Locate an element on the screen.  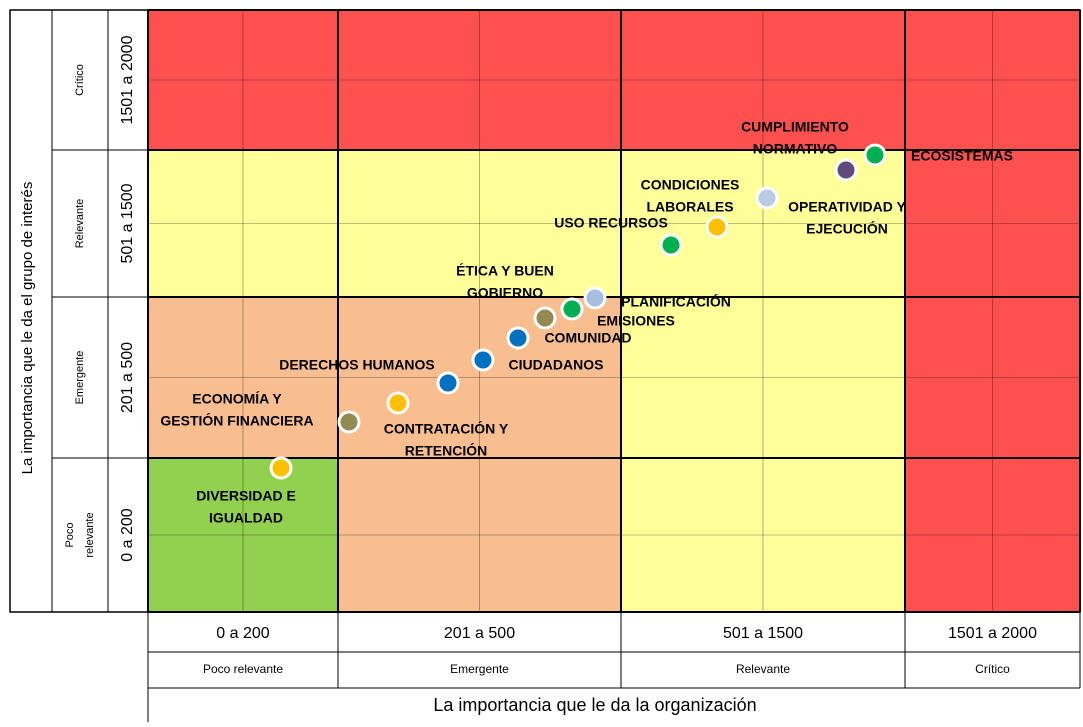
point-label: GESTIÓN FINANCIERA is located at coordinates (236, 420).